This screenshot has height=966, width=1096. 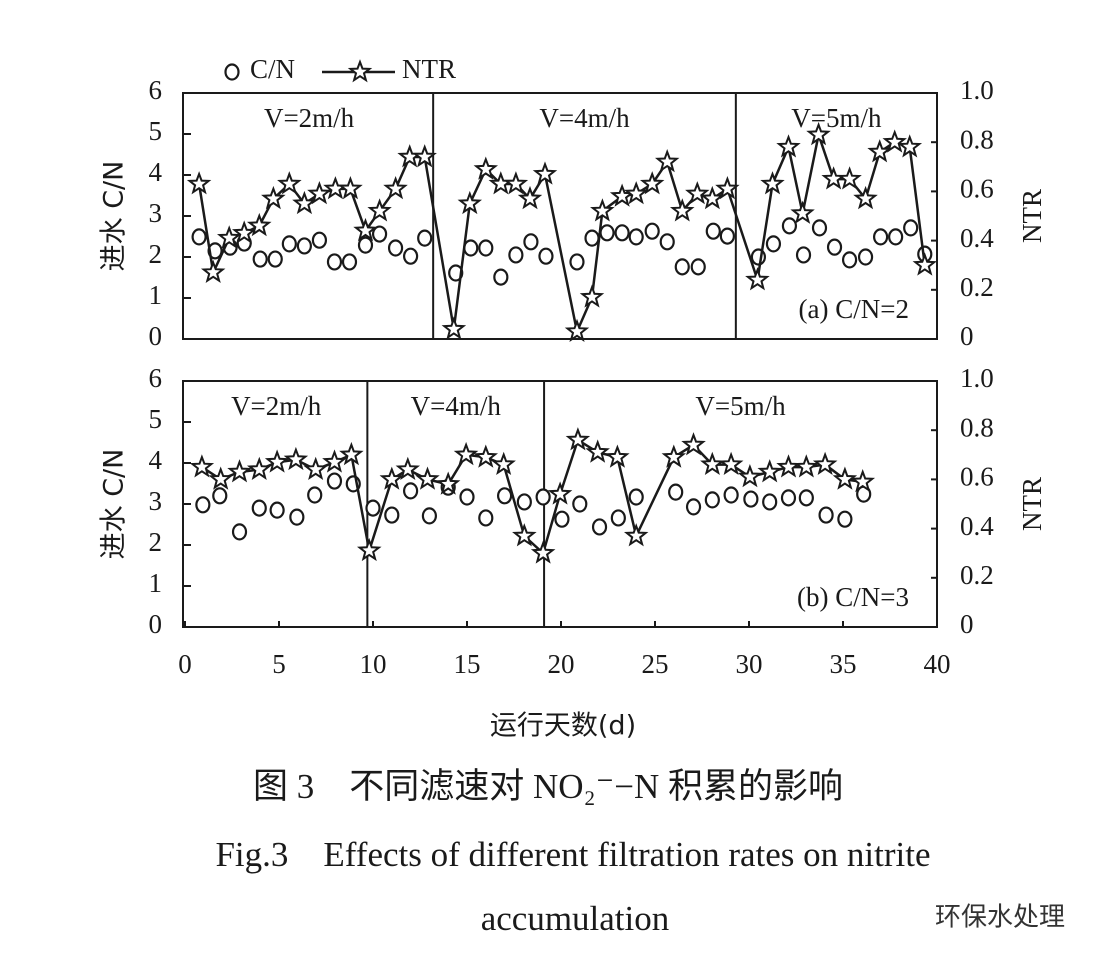 I want to click on y-tick-label: 3, so click(x=156, y=501).